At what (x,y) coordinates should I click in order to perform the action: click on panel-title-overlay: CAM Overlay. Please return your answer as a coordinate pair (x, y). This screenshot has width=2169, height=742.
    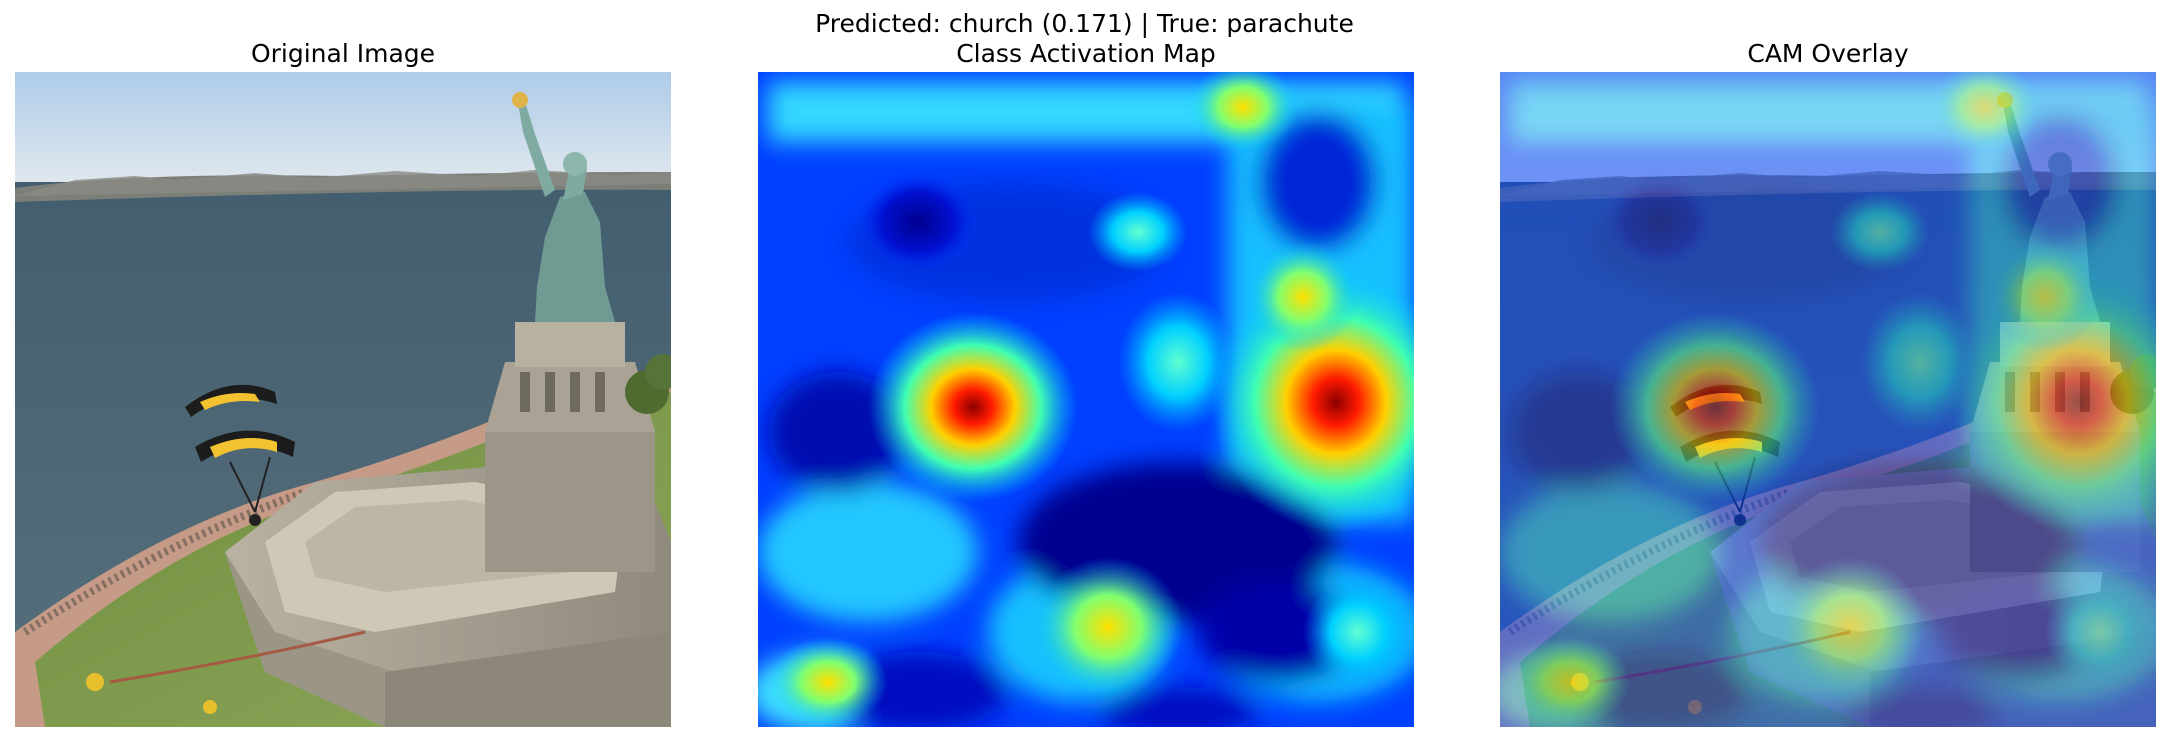
    Looking at the image, I should click on (1828, 53).